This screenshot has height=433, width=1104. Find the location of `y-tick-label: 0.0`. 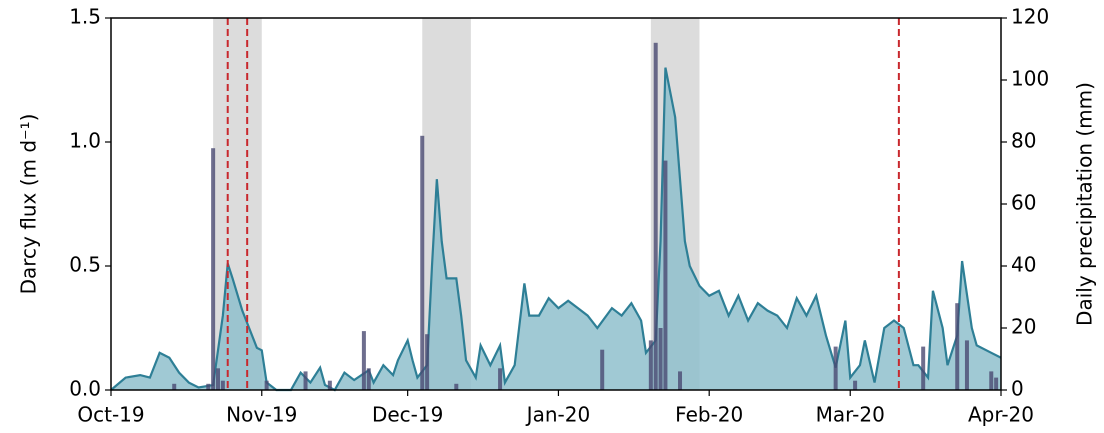

y-tick-label: 0.0 is located at coordinates (85, 389).